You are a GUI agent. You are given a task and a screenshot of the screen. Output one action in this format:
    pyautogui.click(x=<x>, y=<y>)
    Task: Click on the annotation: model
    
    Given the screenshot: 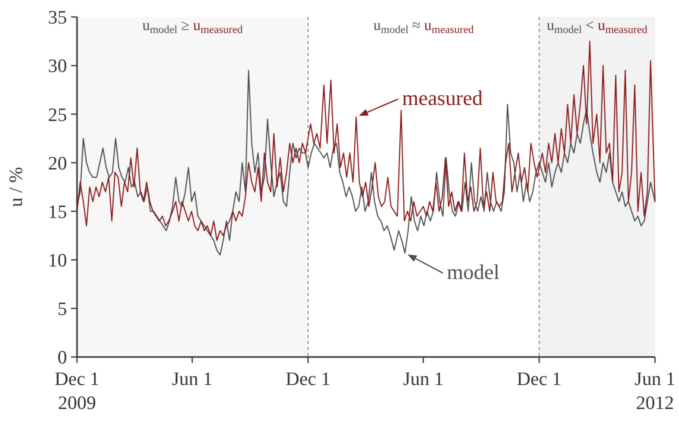 What is the action you would take?
    pyautogui.click(x=473, y=272)
    